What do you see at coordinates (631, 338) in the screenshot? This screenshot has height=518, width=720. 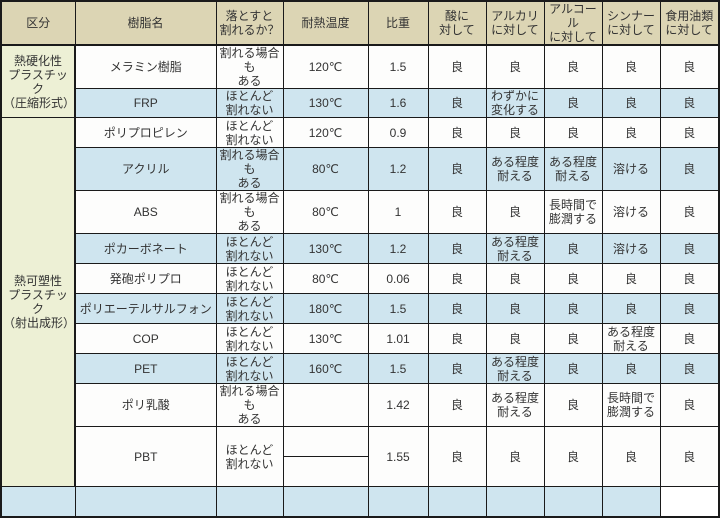 I see `thinner-cell: ある程度 耐える` at bounding box center [631, 338].